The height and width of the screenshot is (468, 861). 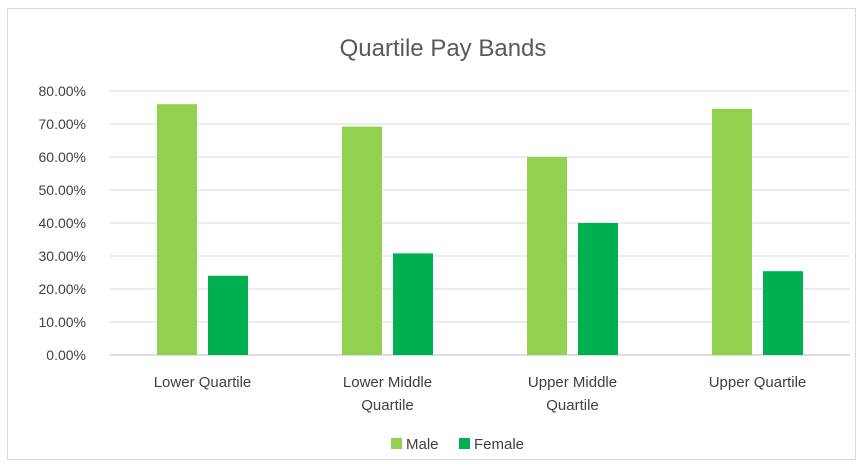 I want to click on x-category-label: Lower Middle Quartile, so click(x=387, y=394).